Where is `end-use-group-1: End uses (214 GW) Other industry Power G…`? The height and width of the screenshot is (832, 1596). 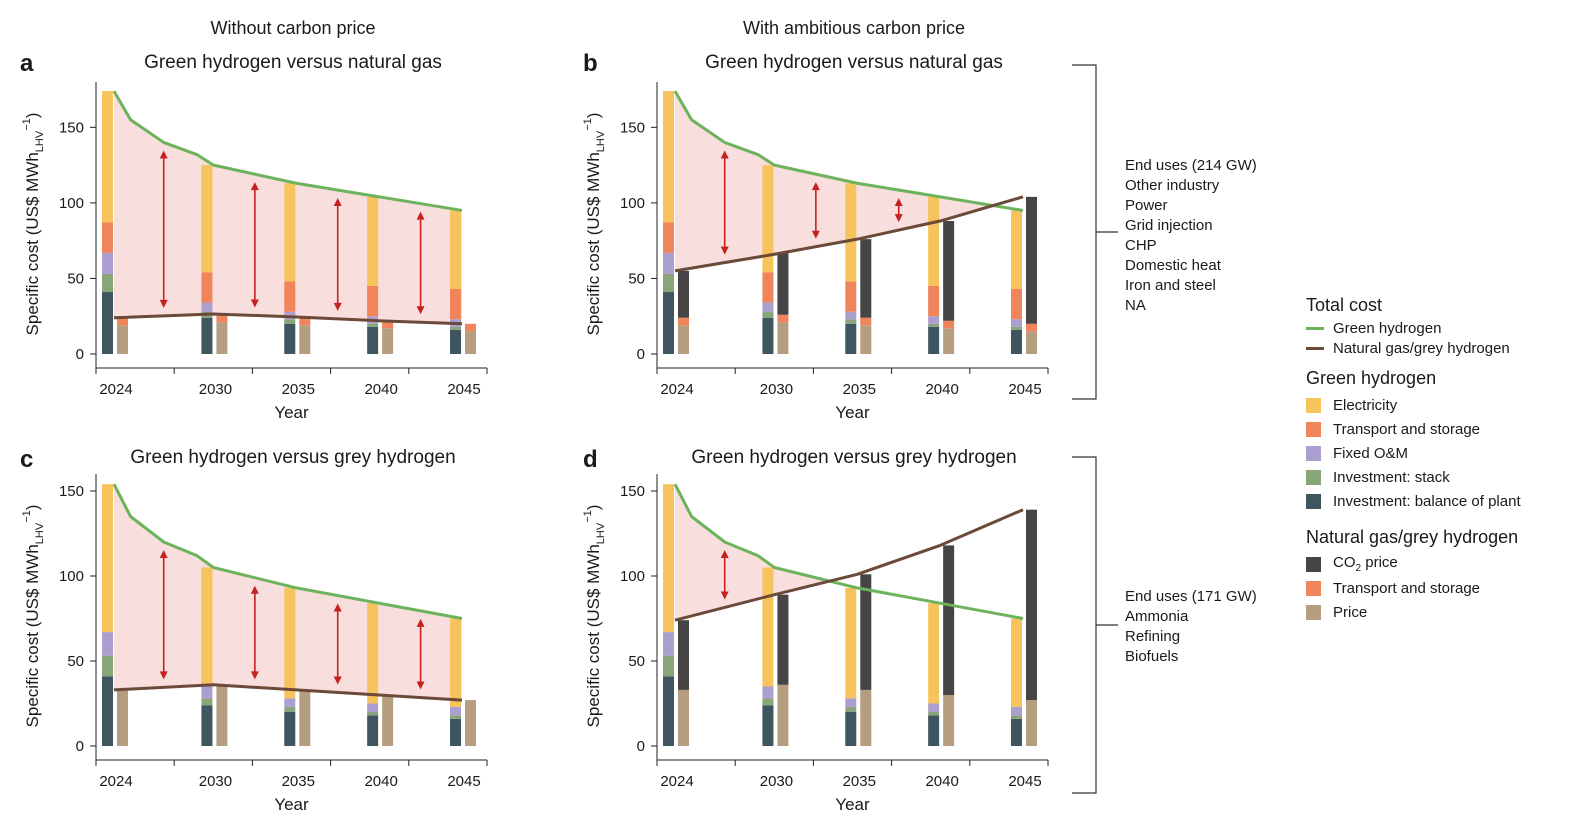 end-use-group-1: End uses (214 GW) Other industry Power G… is located at coordinates (1191, 236).